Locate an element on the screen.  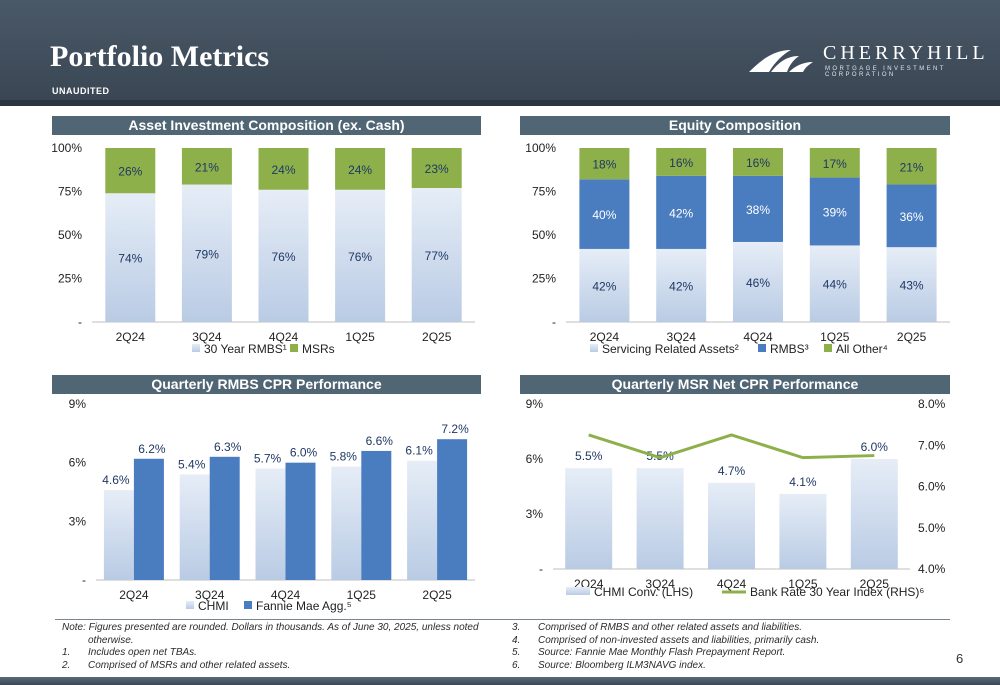
equity-xtick-label: 2Q25 is located at coordinates (912, 337).